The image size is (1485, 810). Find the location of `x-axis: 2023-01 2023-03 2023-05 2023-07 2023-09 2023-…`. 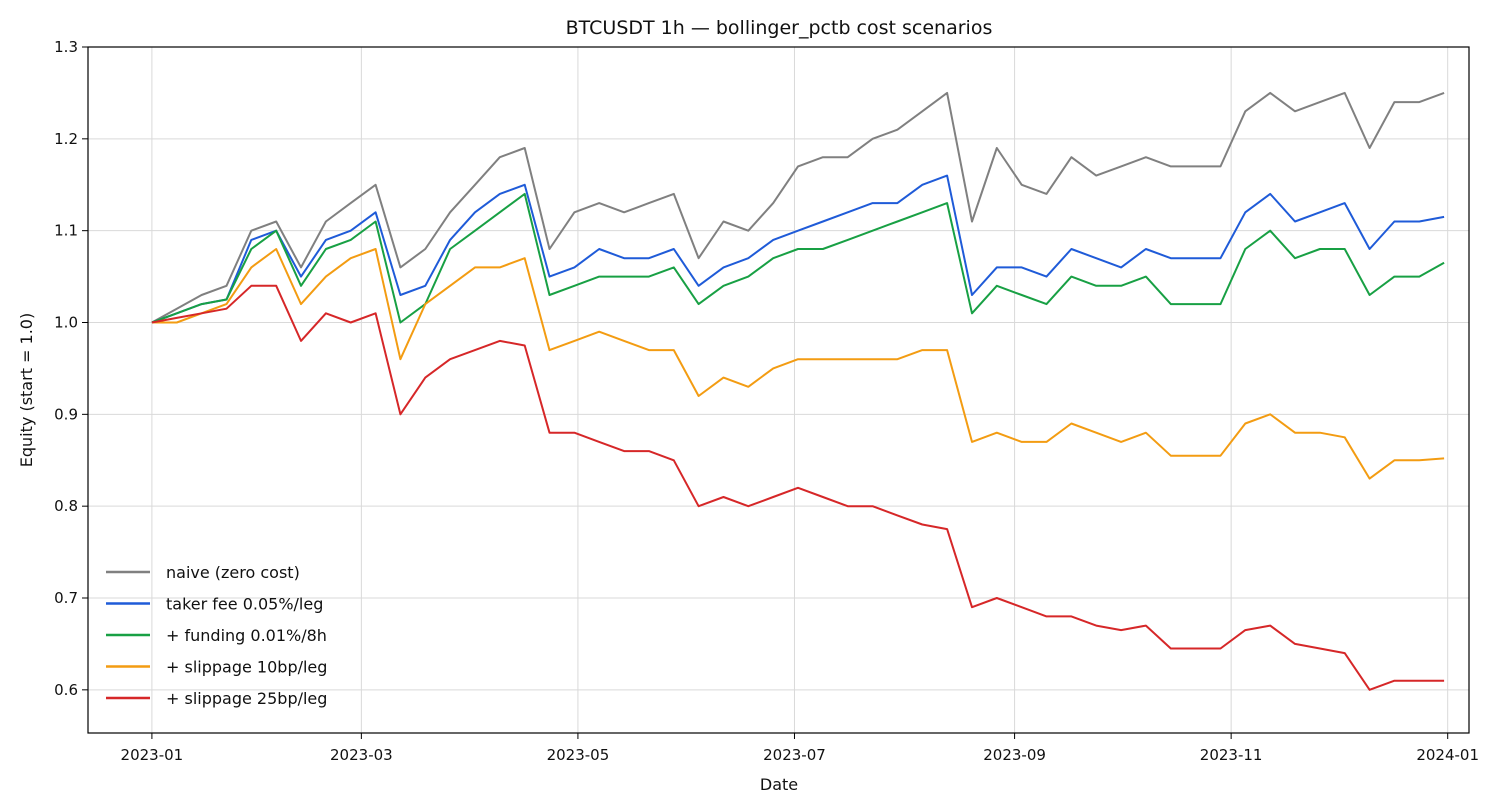

x-axis: 2023-01 2023-03 2023-05 2023-07 2023-09 2023-… is located at coordinates (800, 748).